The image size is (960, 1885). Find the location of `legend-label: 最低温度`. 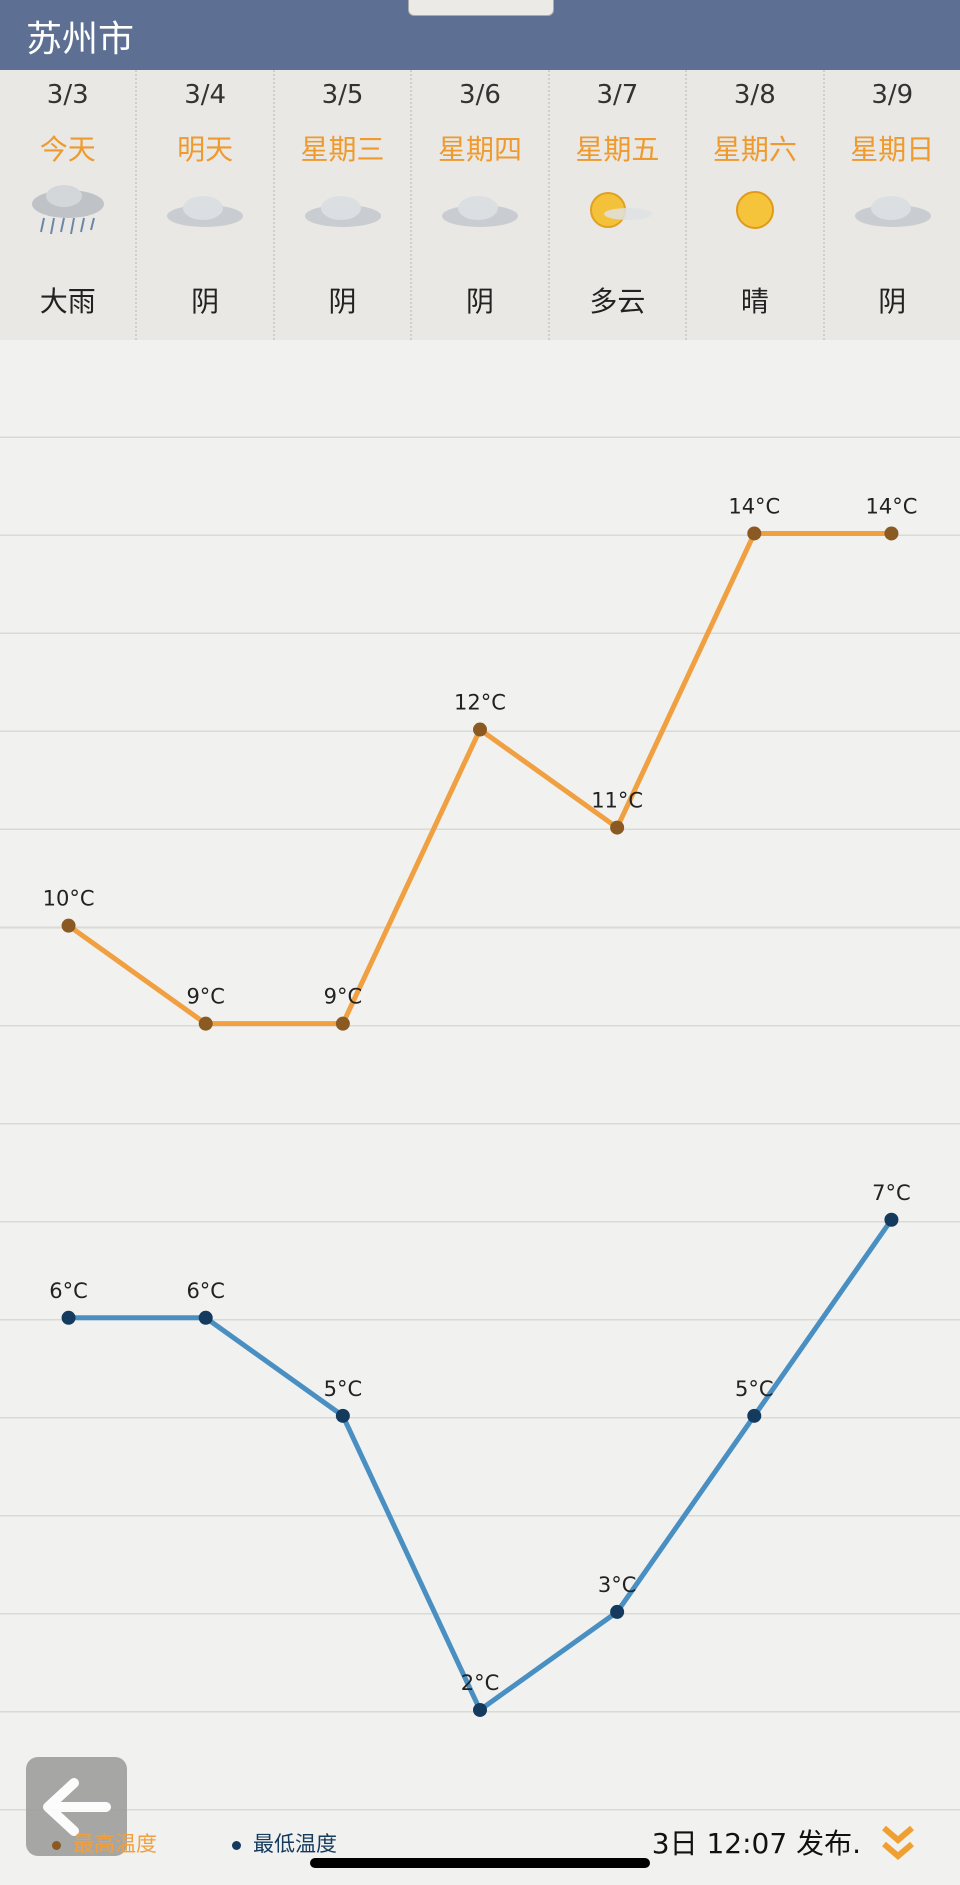

legend-label: 最低温度 is located at coordinates (295, 1844).